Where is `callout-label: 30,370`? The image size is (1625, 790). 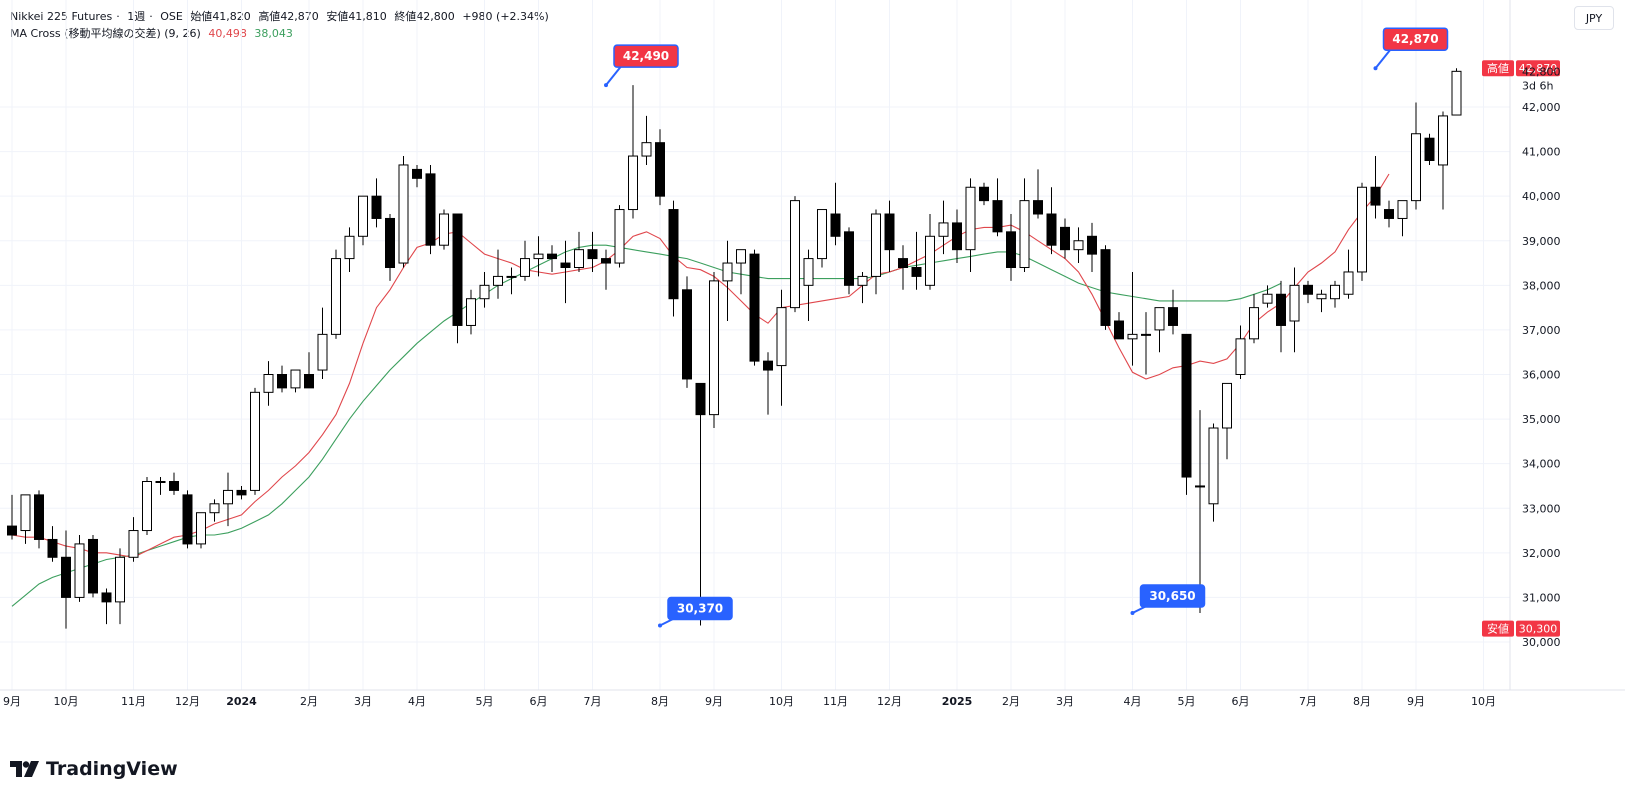 callout-label: 30,370 is located at coordinates (700, 609).